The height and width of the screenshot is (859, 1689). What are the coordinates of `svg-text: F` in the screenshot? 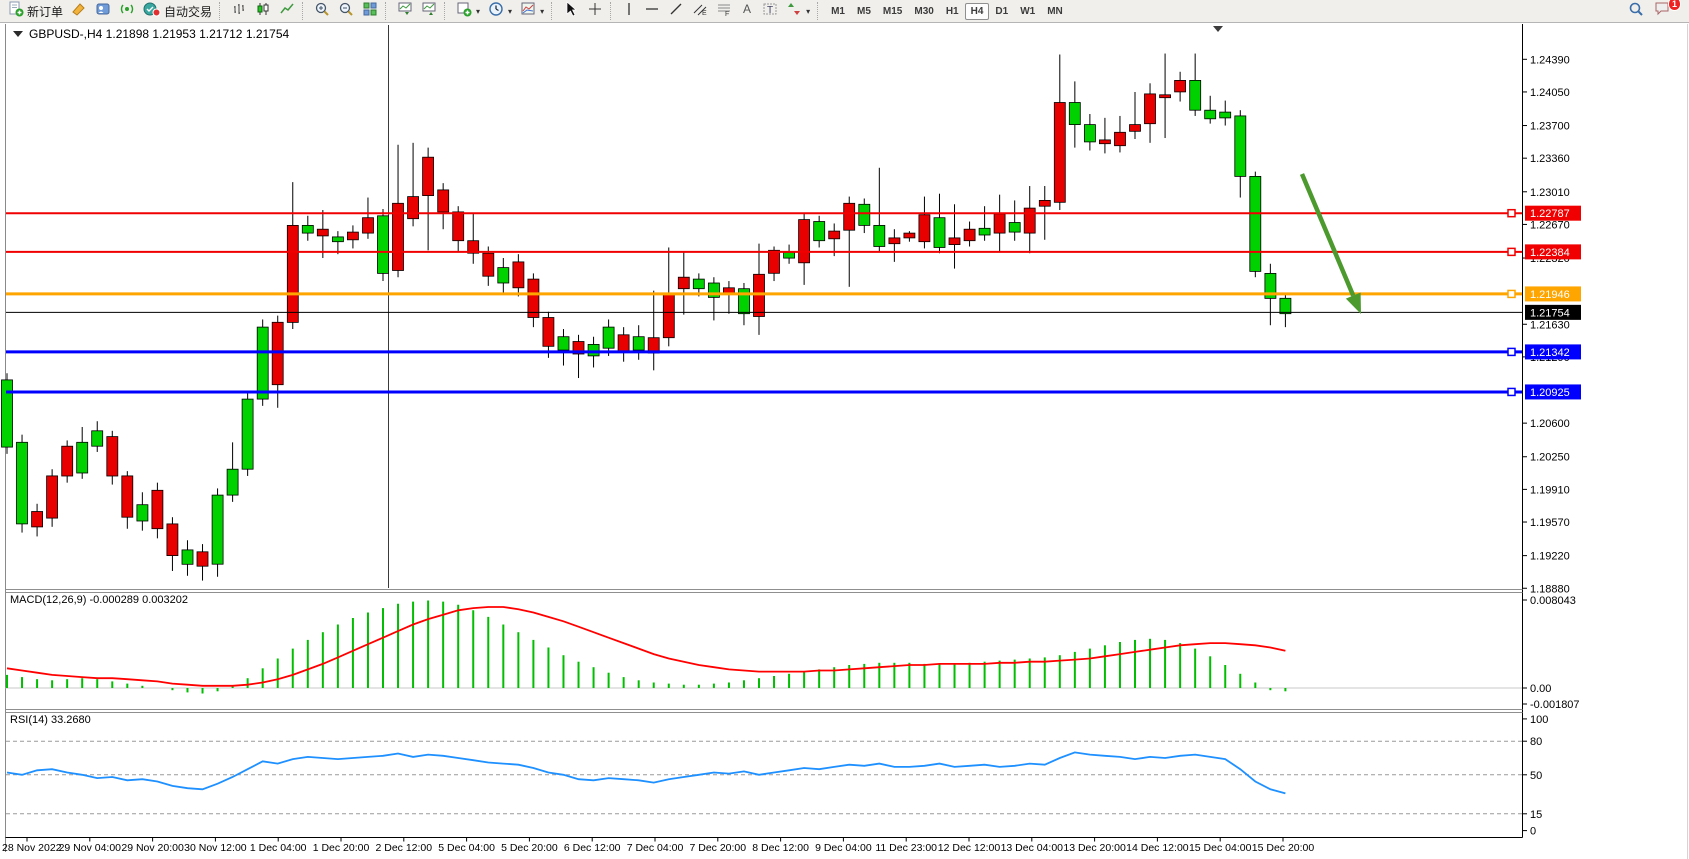 It's located at (727, 14).